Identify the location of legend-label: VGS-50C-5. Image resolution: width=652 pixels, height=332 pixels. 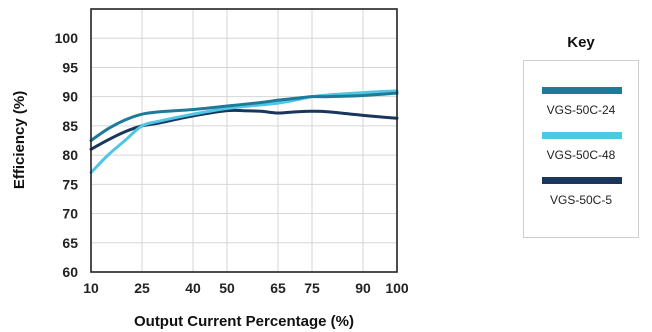
(581, 200).